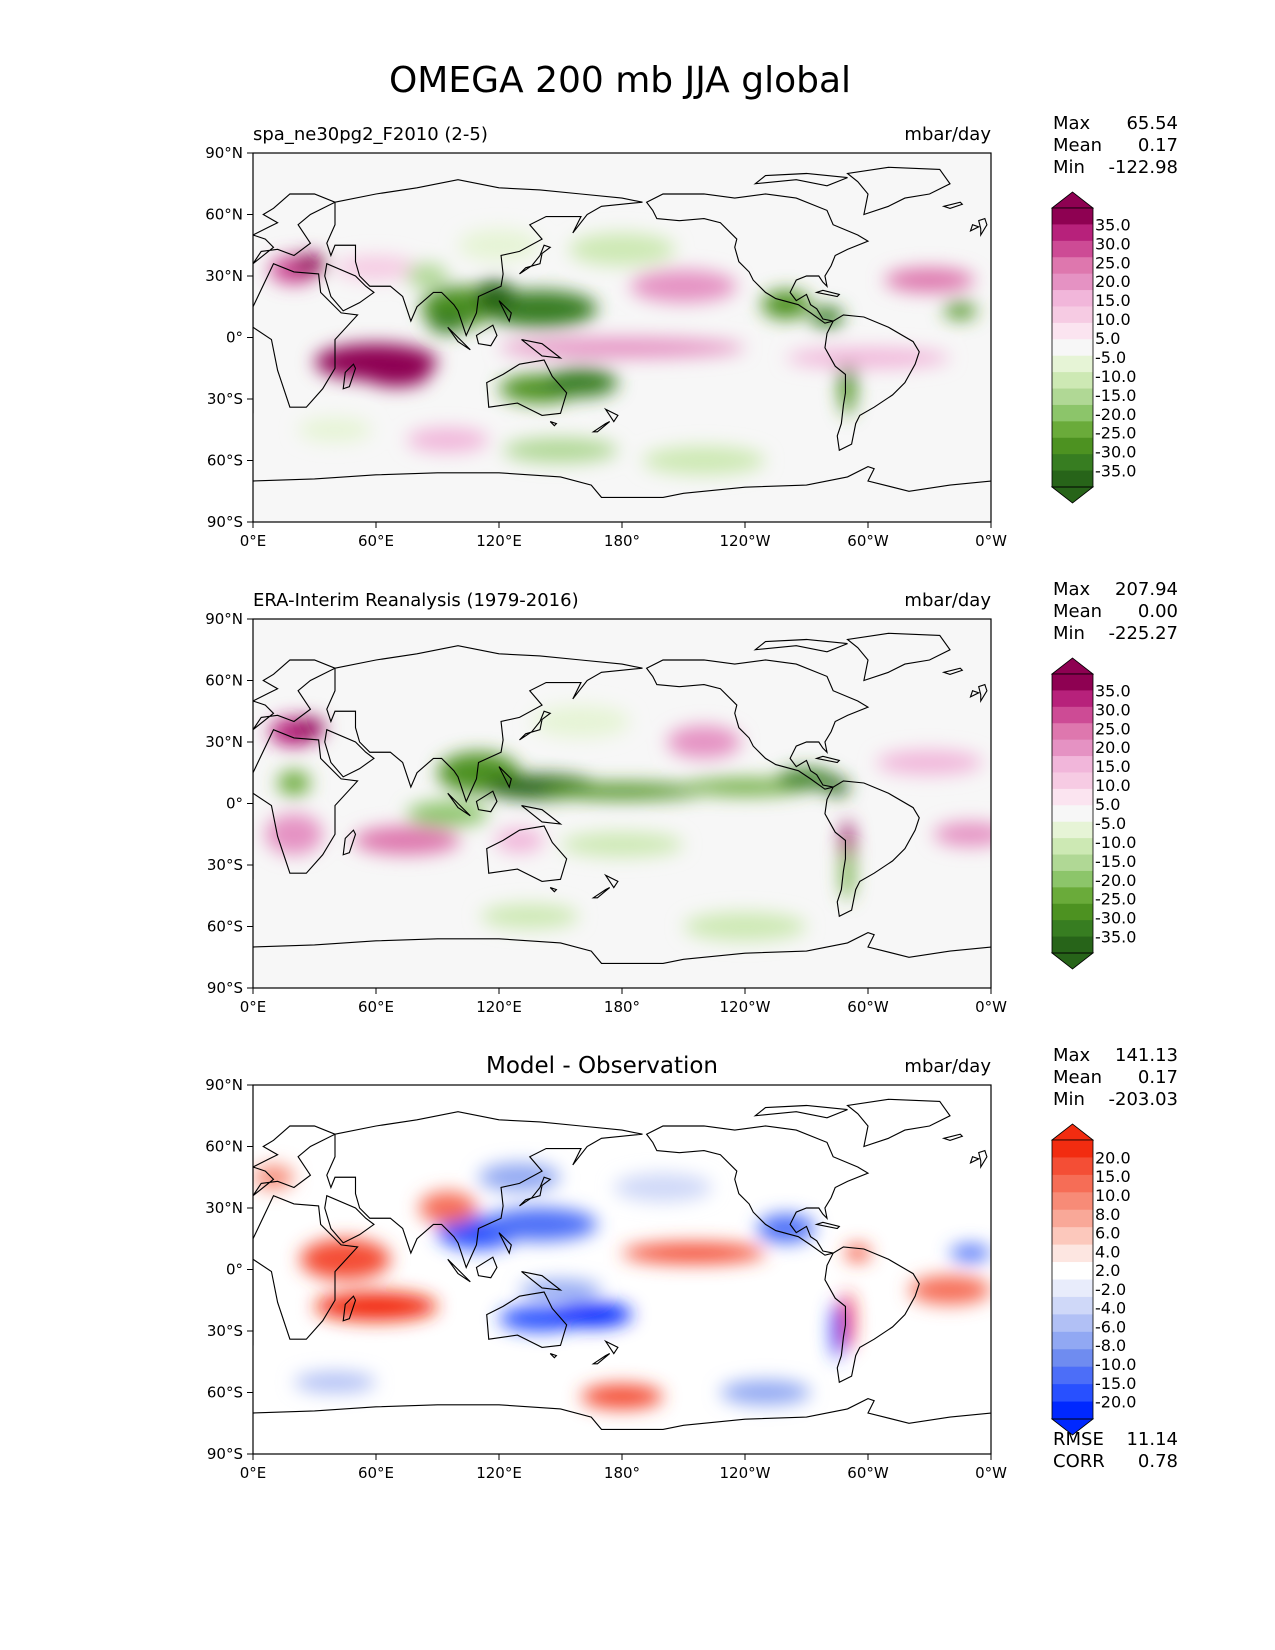 The width and height of the screenshot is (1275, 1650). What do you see at coordinates (1143, 1099) in the screenshot?
I see `stat-value-min: -203.03` at bounding box center [1143, 1099].